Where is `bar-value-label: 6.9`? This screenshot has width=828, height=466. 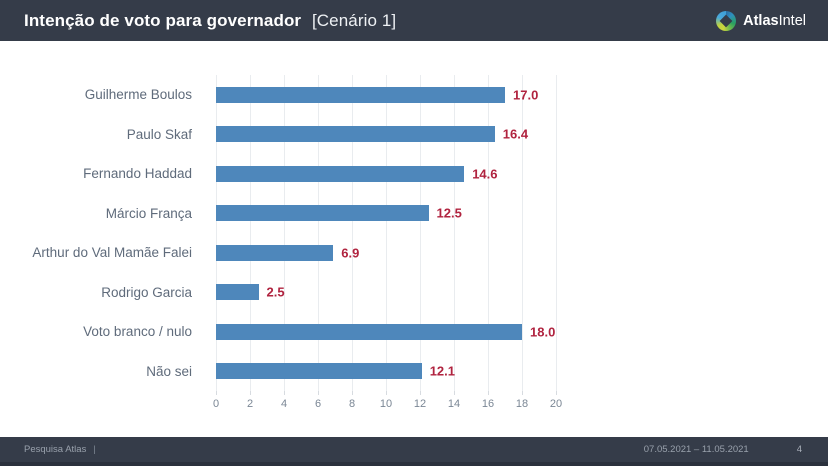 bar-value-label: 6.9 is located at coordinates (350, 253).